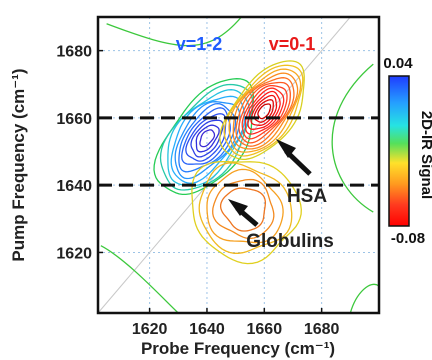  What do you see at coordinates (18, 164) in the screenshot?
I see `y-axis-label: Pump Frequency (cm⁻¹)` at bounding box center [18, 164].